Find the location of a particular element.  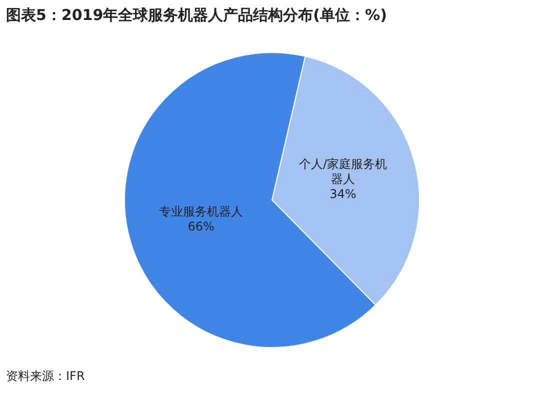

data-label: 66% is located at coordinates (201, 227).